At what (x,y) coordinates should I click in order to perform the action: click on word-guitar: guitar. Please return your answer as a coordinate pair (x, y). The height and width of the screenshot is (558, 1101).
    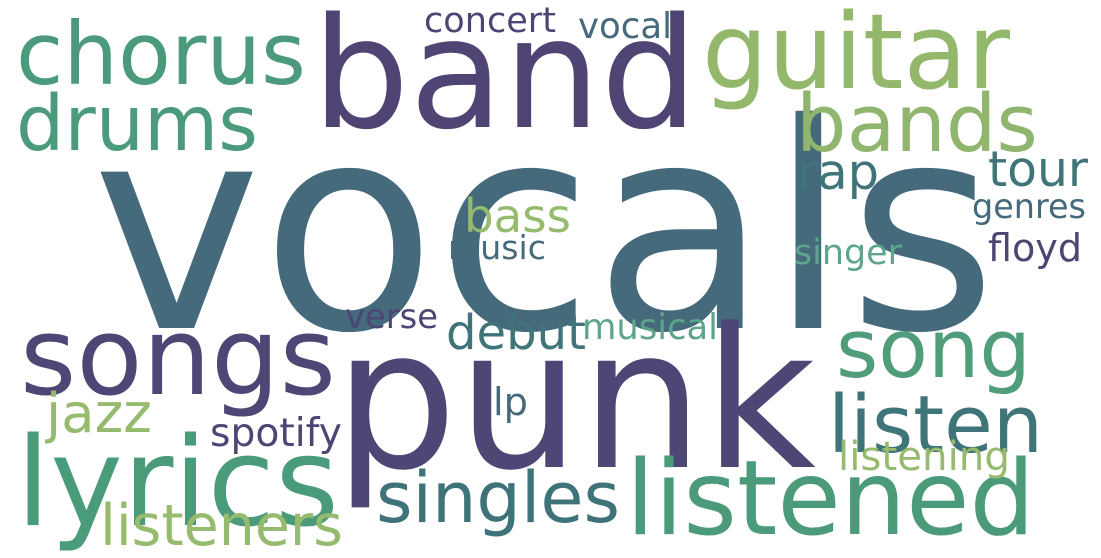
    Looking at the image, I should click on (856, 57).